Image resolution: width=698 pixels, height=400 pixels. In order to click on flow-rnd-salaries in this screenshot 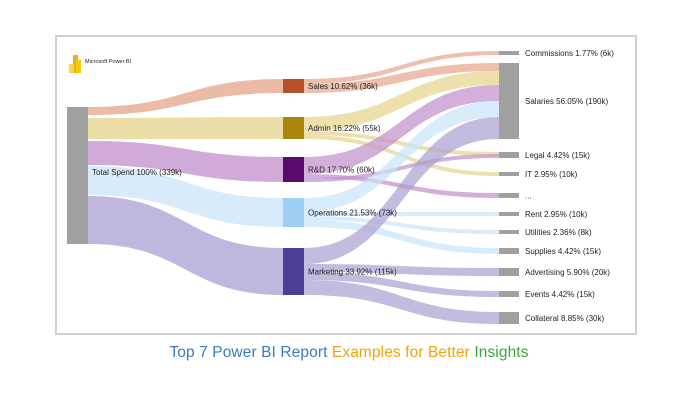, I will do `click(401, 129)`.